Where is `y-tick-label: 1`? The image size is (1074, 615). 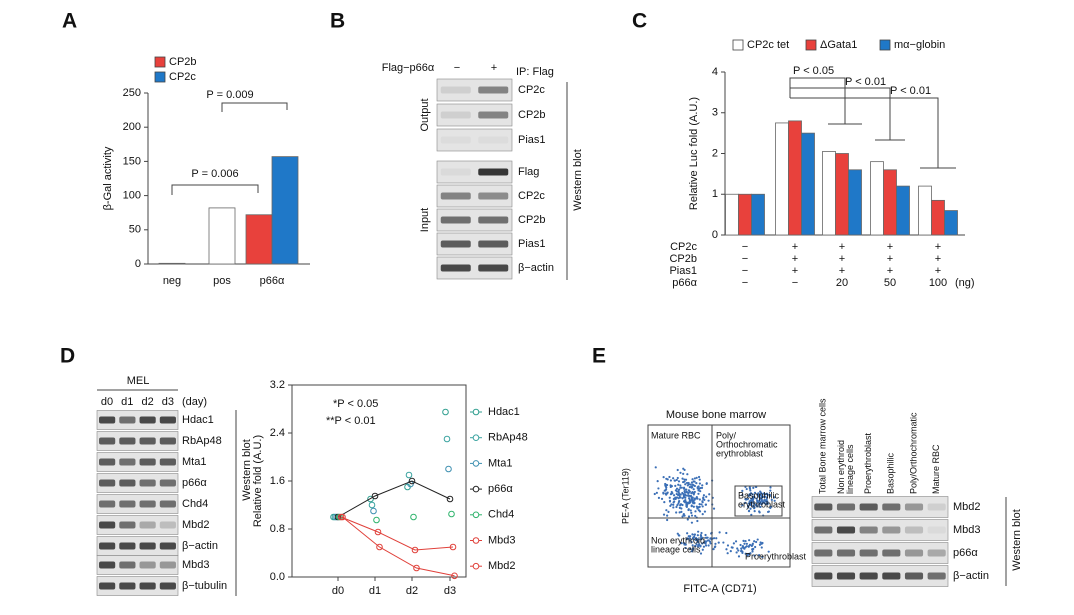
y-tick-label: 1 is located at coordinates (715, 194).